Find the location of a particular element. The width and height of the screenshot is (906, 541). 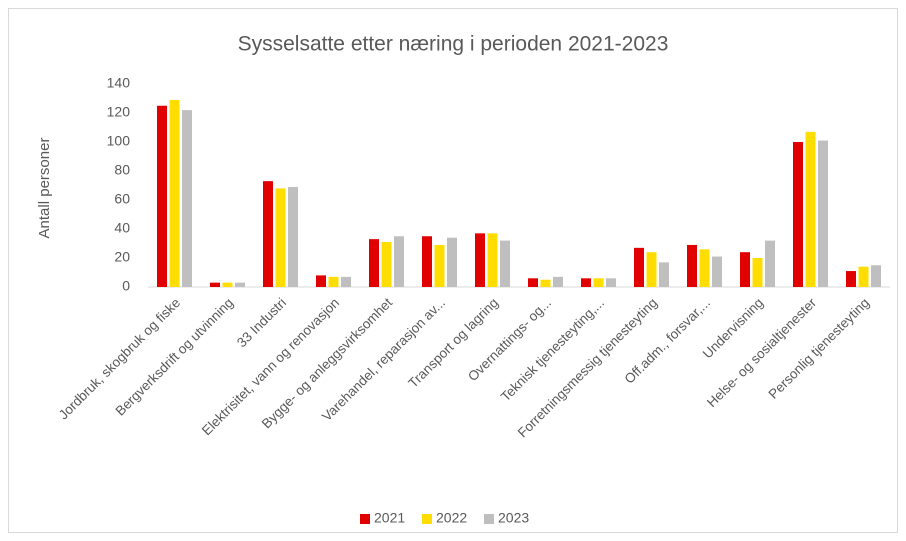

legend-label: 2023 is located at coordinates (513, 518).